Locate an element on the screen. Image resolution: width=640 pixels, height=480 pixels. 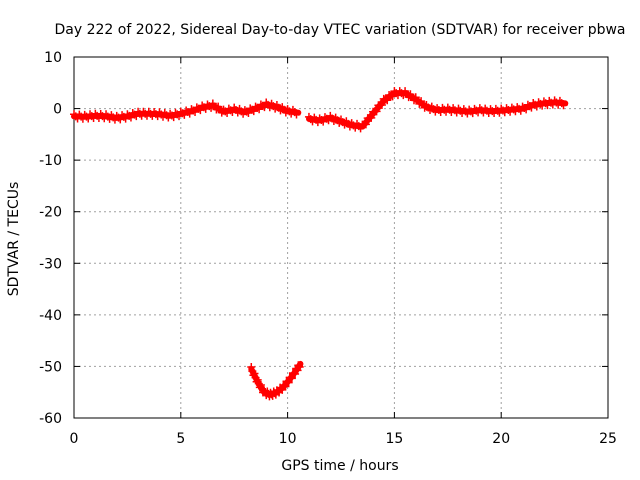
x-tick-label: 20 is located at coordinates (501, 439).